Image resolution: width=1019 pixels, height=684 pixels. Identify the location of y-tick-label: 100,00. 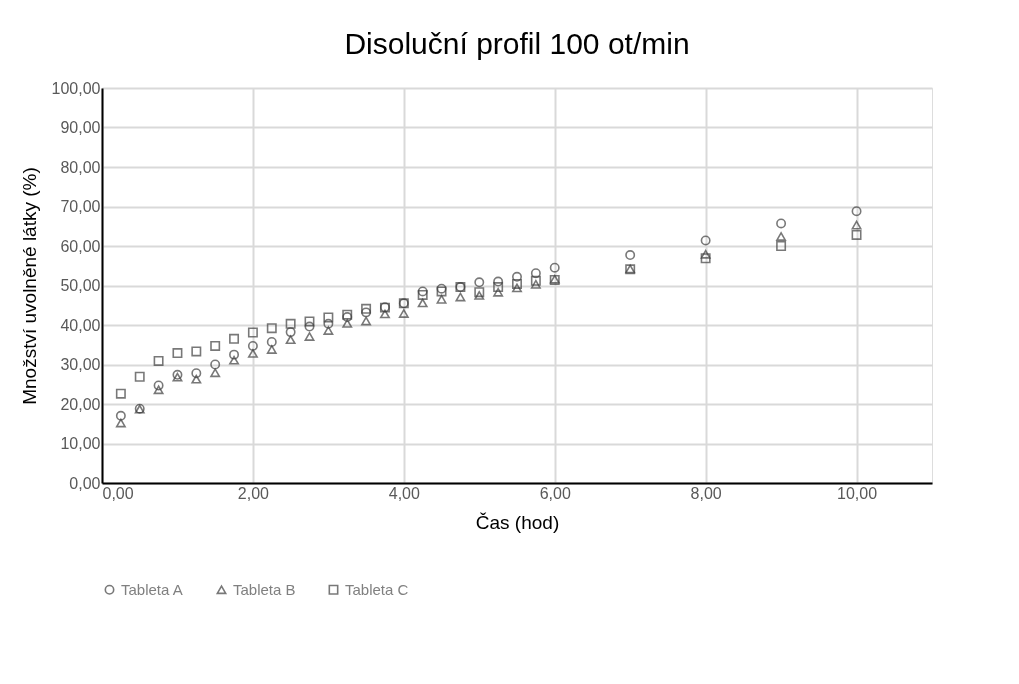
(76, 88).